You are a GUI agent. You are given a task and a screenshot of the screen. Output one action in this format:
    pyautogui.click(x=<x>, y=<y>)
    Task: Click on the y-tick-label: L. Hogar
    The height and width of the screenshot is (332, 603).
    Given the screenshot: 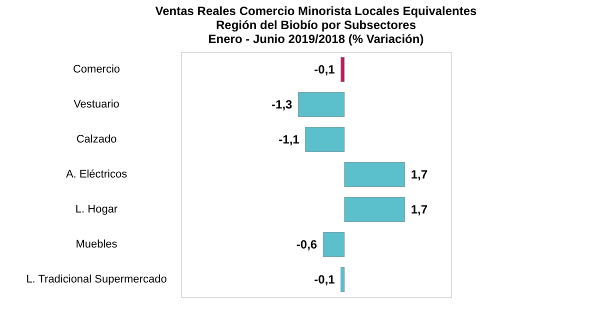 What is the action you would take?
    pyautogui.click(x=96, y=210)
    